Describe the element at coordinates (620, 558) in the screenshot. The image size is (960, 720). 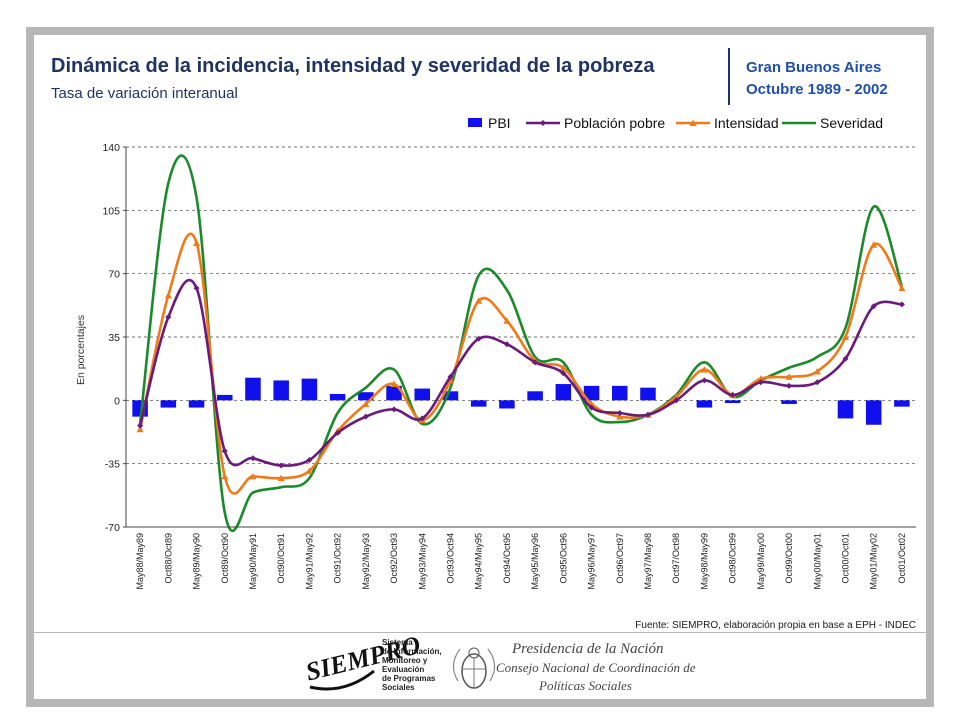
I see `x-tick-label: Oct96/Oct97` at that location.